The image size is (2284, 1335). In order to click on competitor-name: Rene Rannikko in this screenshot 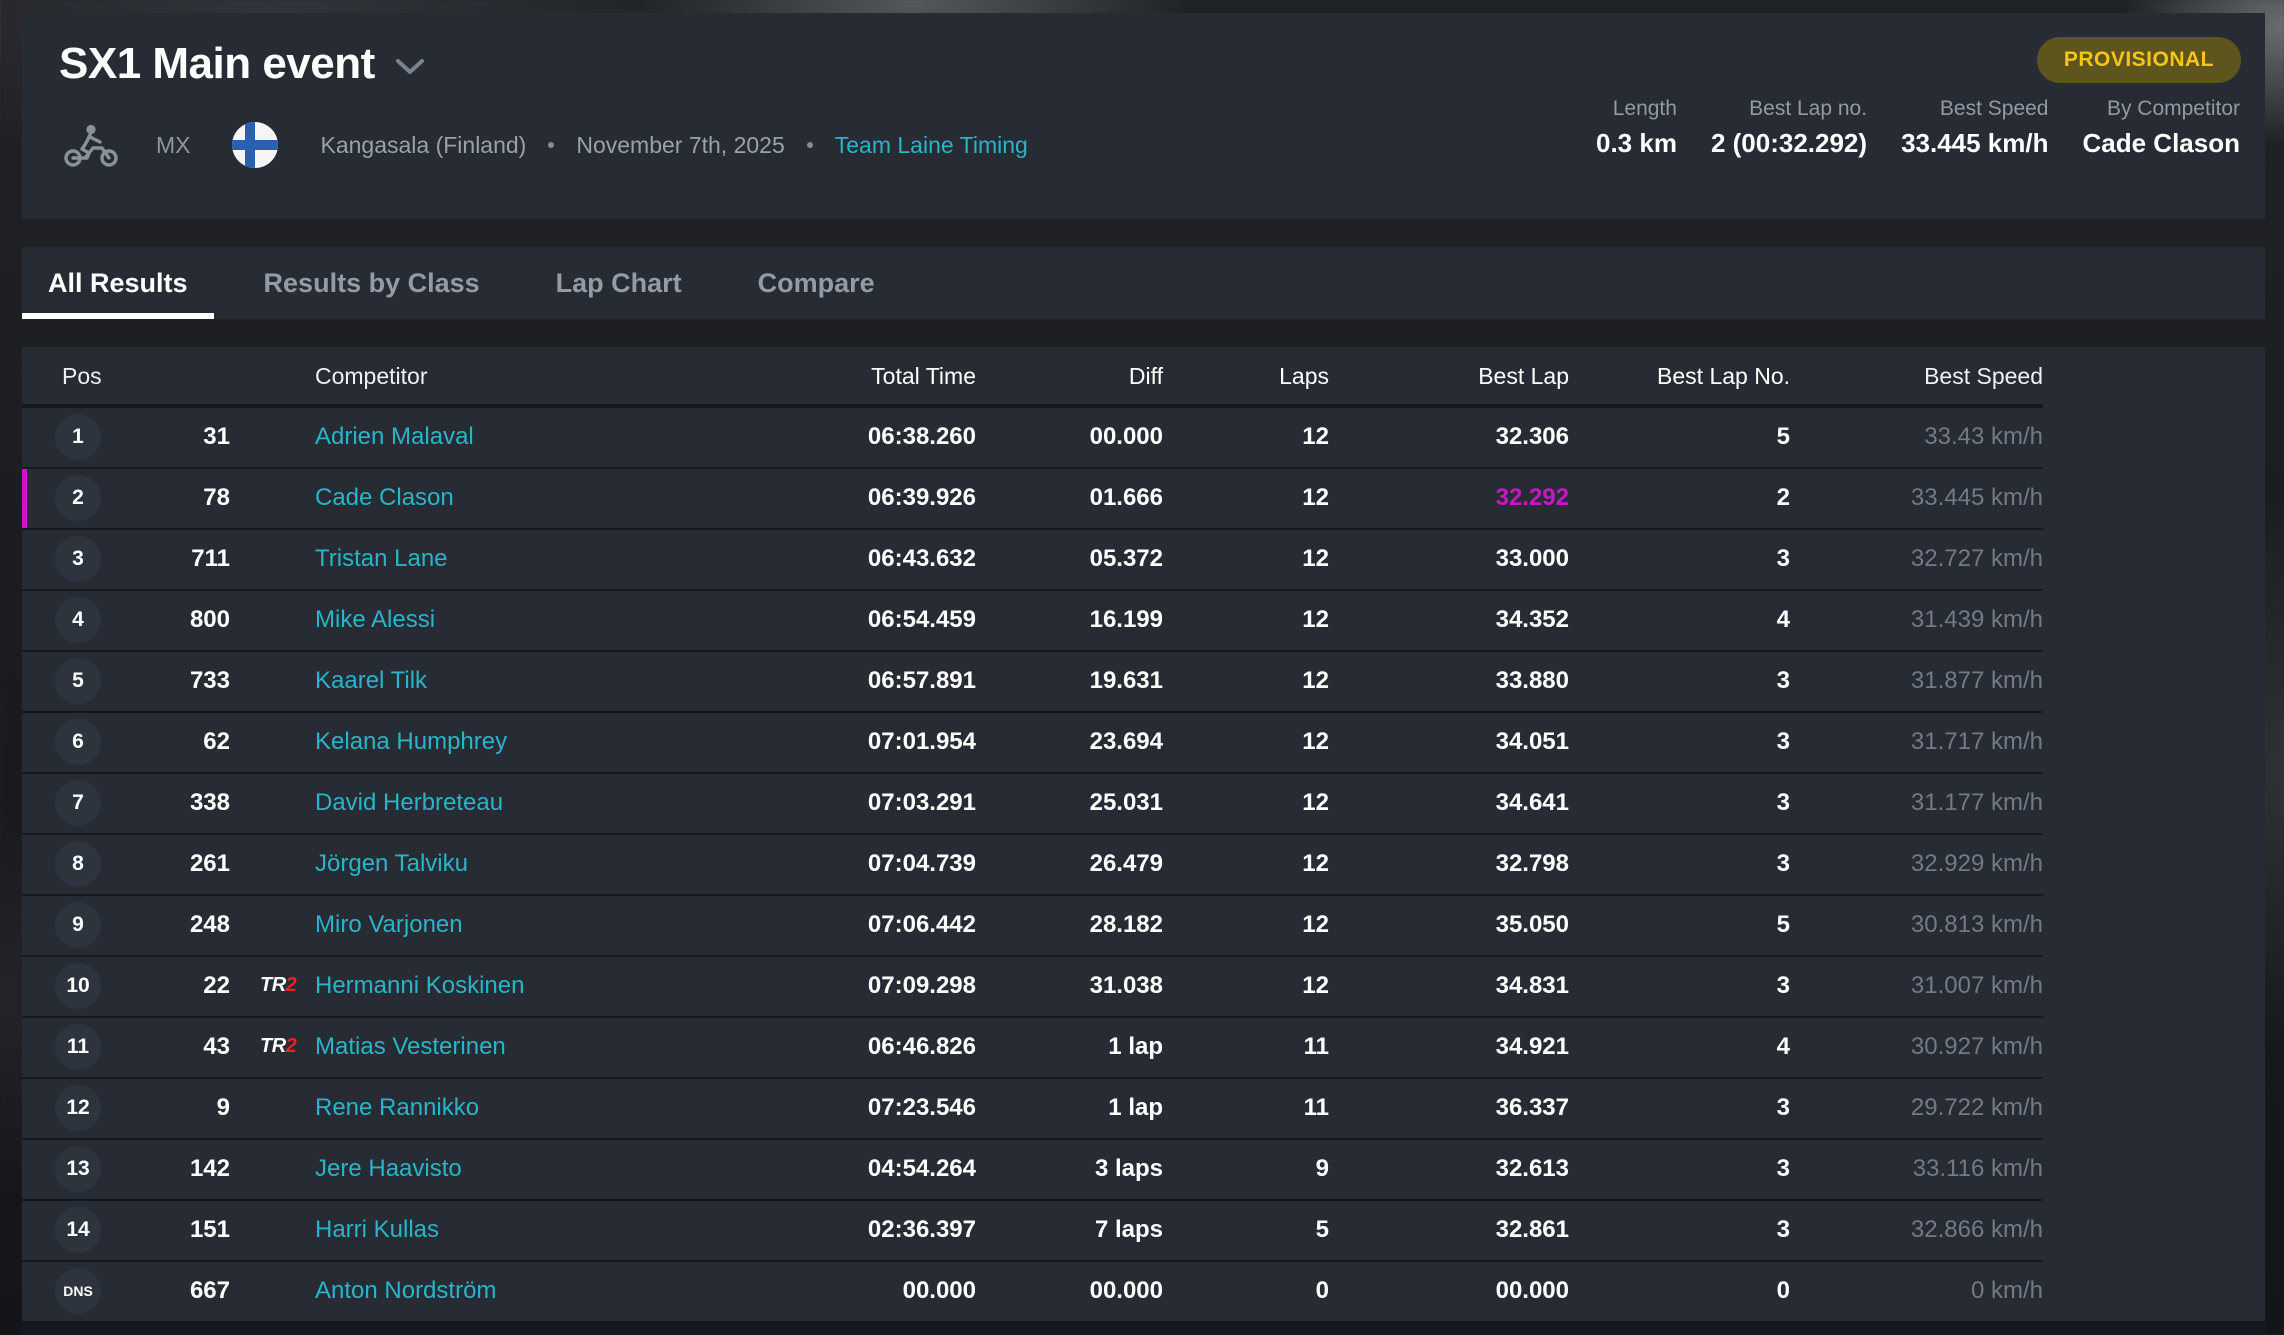, I will do `click(397, 1107)`.